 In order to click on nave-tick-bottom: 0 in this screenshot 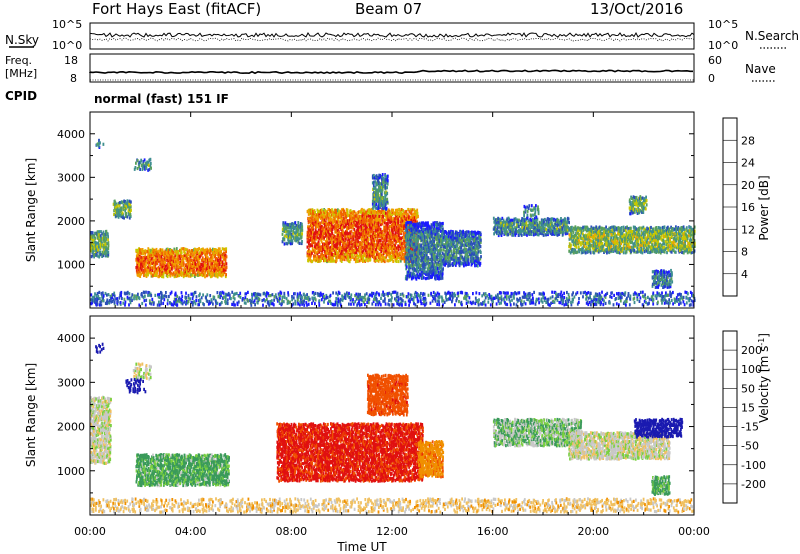, I will do `click(711, 78)`.